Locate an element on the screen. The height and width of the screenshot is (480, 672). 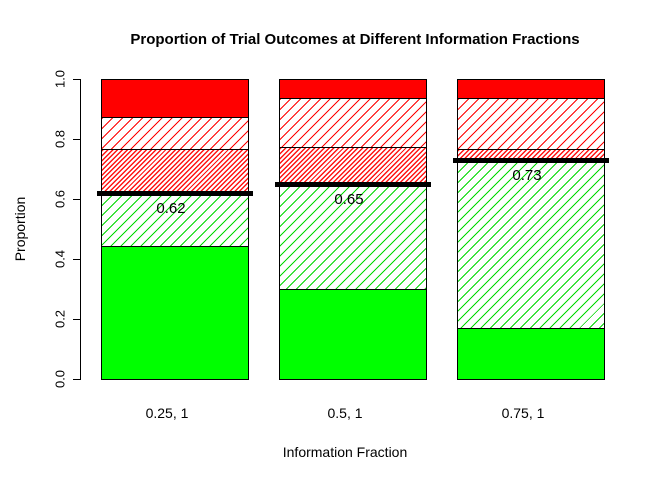
y-tick-label: 0.0 is located at coordinates (60, 379).